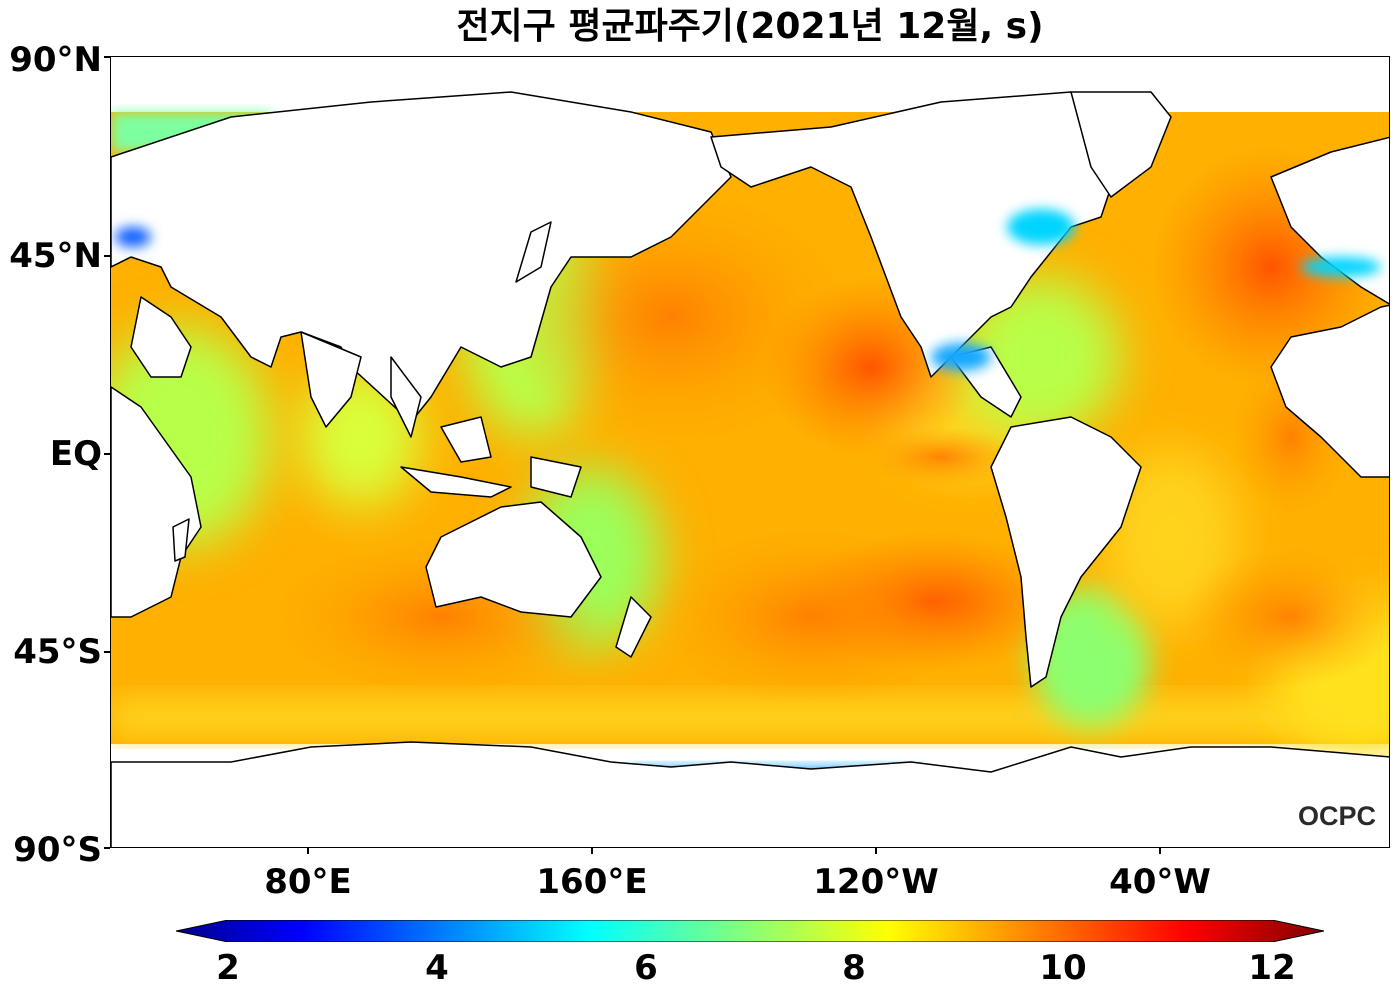 The image size is (1400, 1001). Describe the element at coordinates (750, 26) in the screenshot. I see `map-title: 전지구 평균파주기(2021년 12월, s)` at that location.